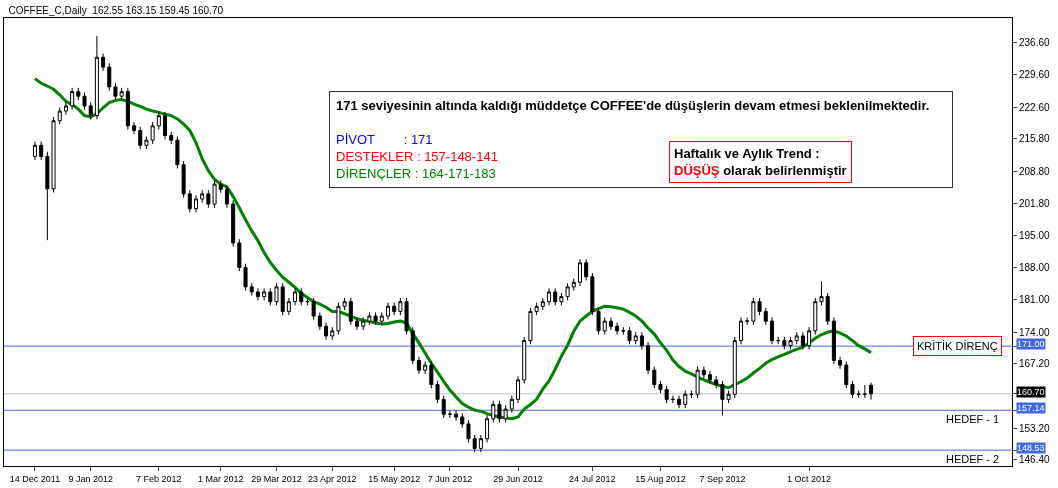  I want to click on x-tick-label: 1 Mar 2012, so click(220, 478).